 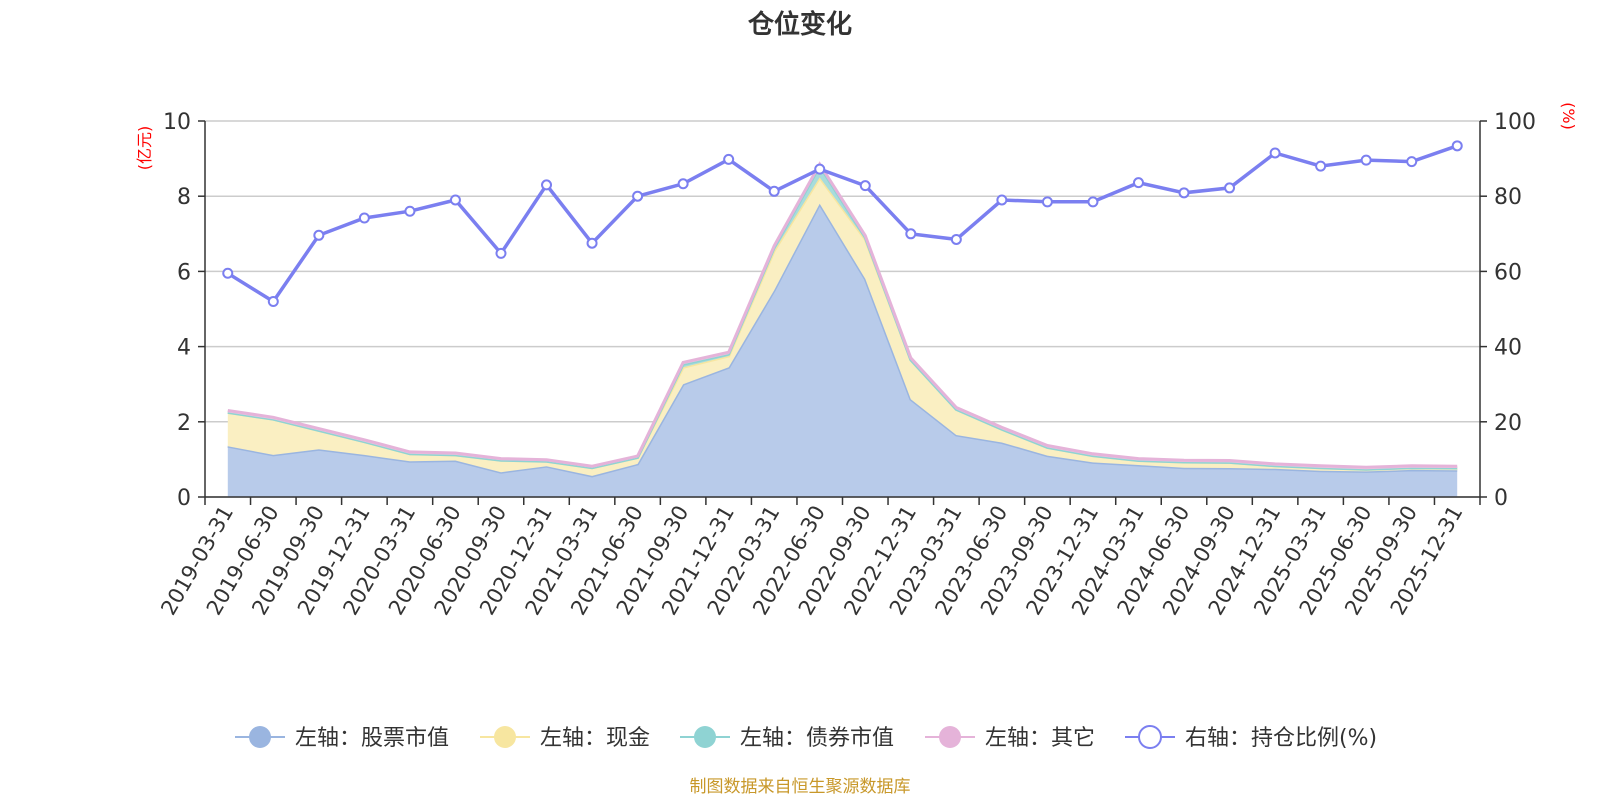 I want to click on left-tick-label: 8, so click(x=184, y=197).